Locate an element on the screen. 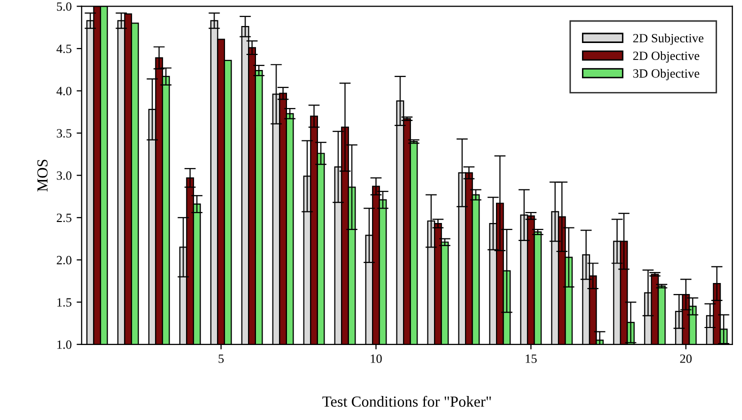 The width and height of the screenshot is (742, 420). y-tick-label: 2.5 is located at coordinates (64, 218).